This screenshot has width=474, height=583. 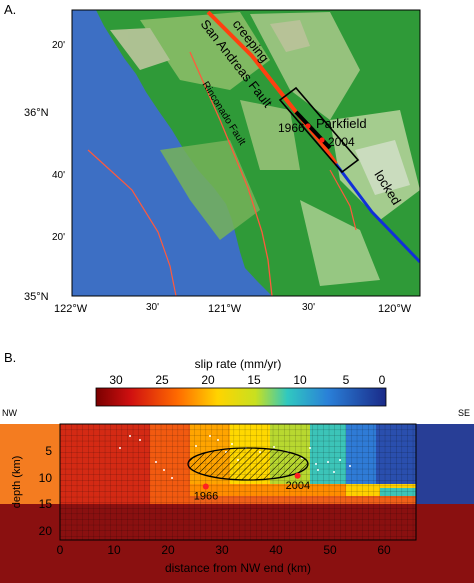 I want to click on lon-tick-label: 121°W, so click(x=225, y=309).